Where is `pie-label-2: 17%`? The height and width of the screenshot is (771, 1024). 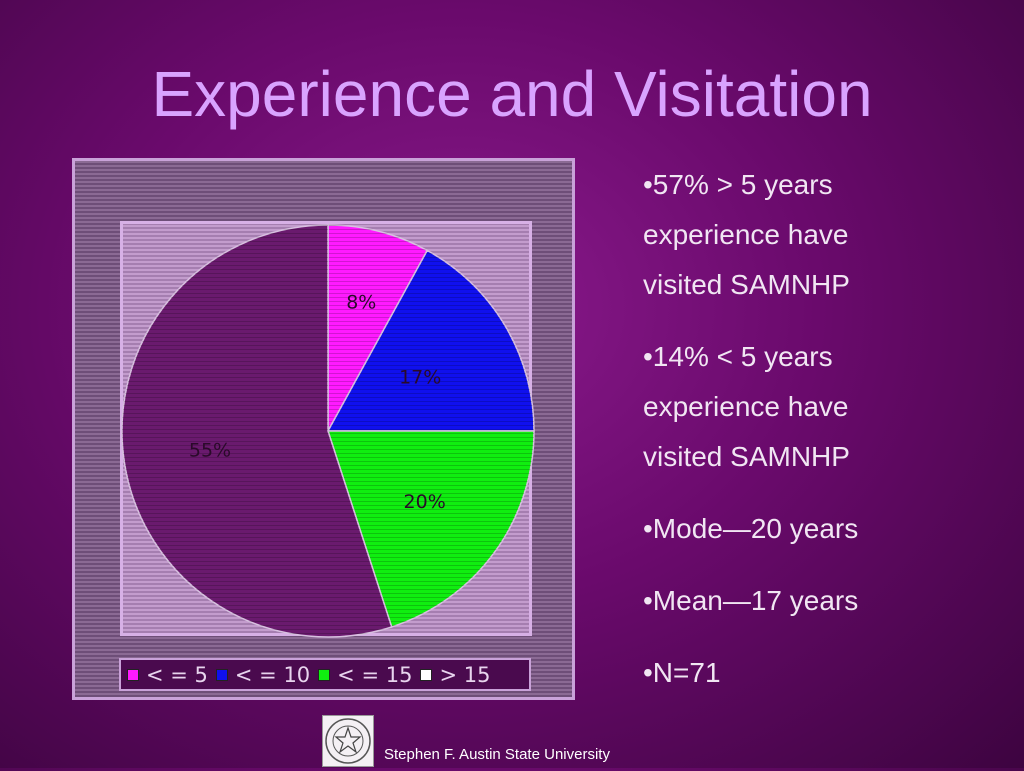 pie-label-2: 17% is located at coordinates (420, 377).